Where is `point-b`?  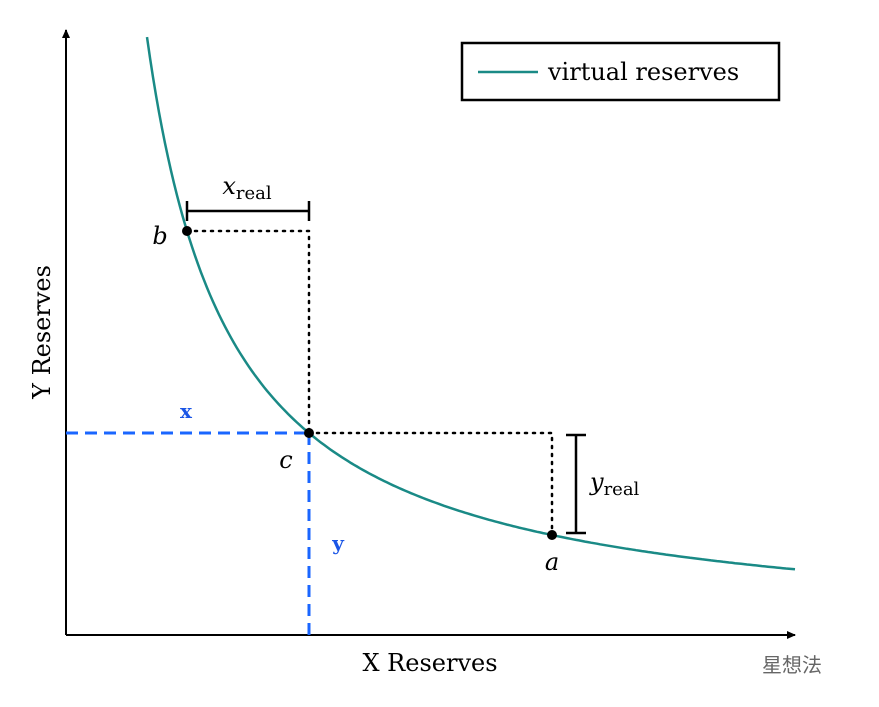 point-b is located at coordinates (187, 231).